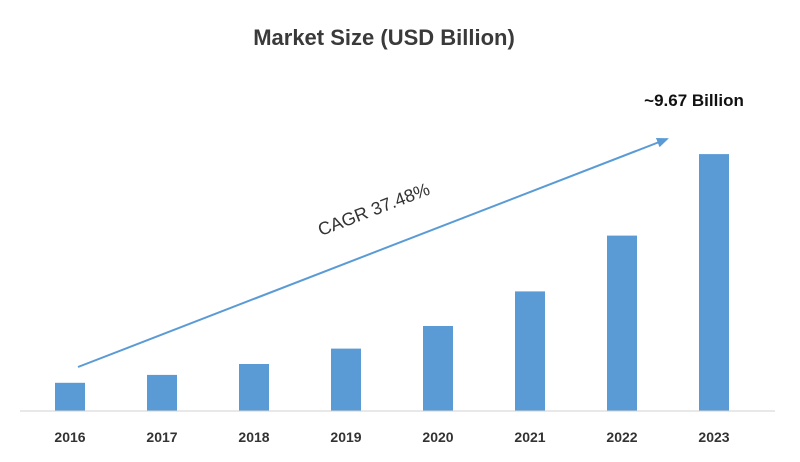  What do you see at coordinates (621, 437) in the screenshot?
I see `x-tick-2022: 2022` at bounding box center [621, 437].